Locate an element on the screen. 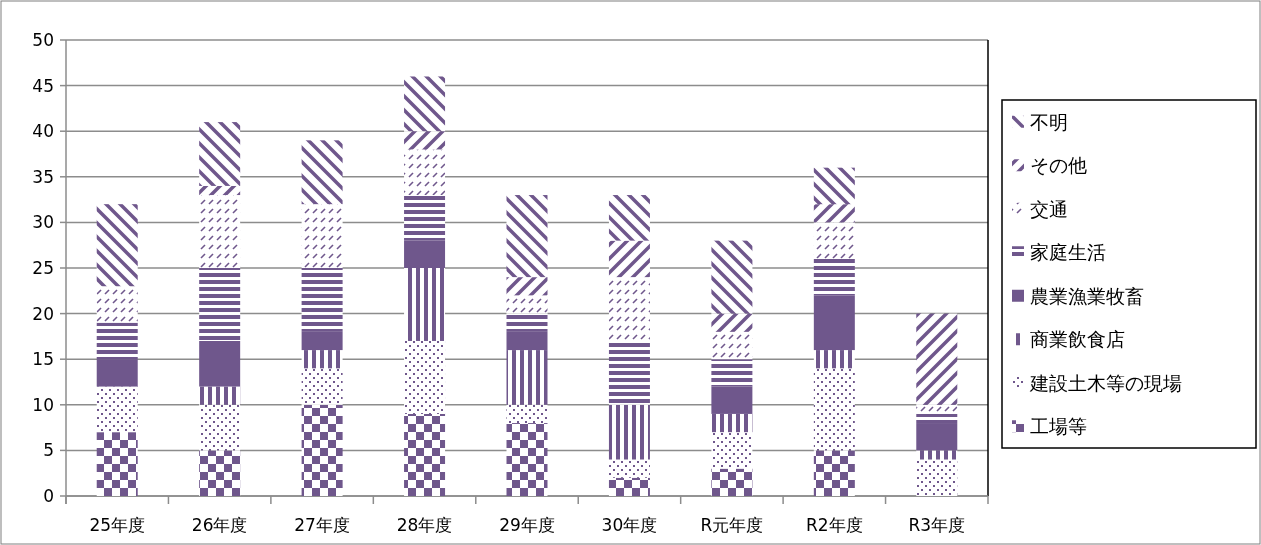  y-tick-label: 25 is located at coordinates (43, 268).